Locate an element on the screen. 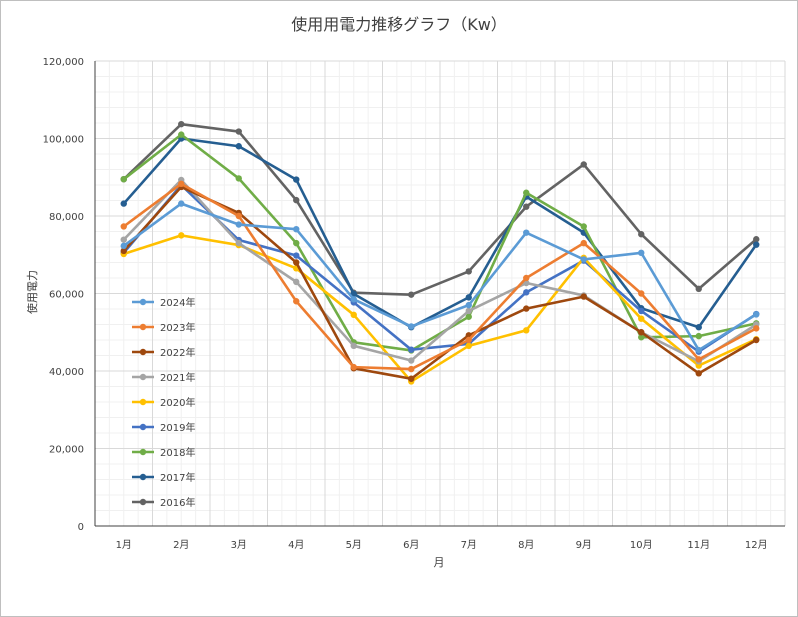  legend-item: 2021年 is located at coordinates (163, 377).